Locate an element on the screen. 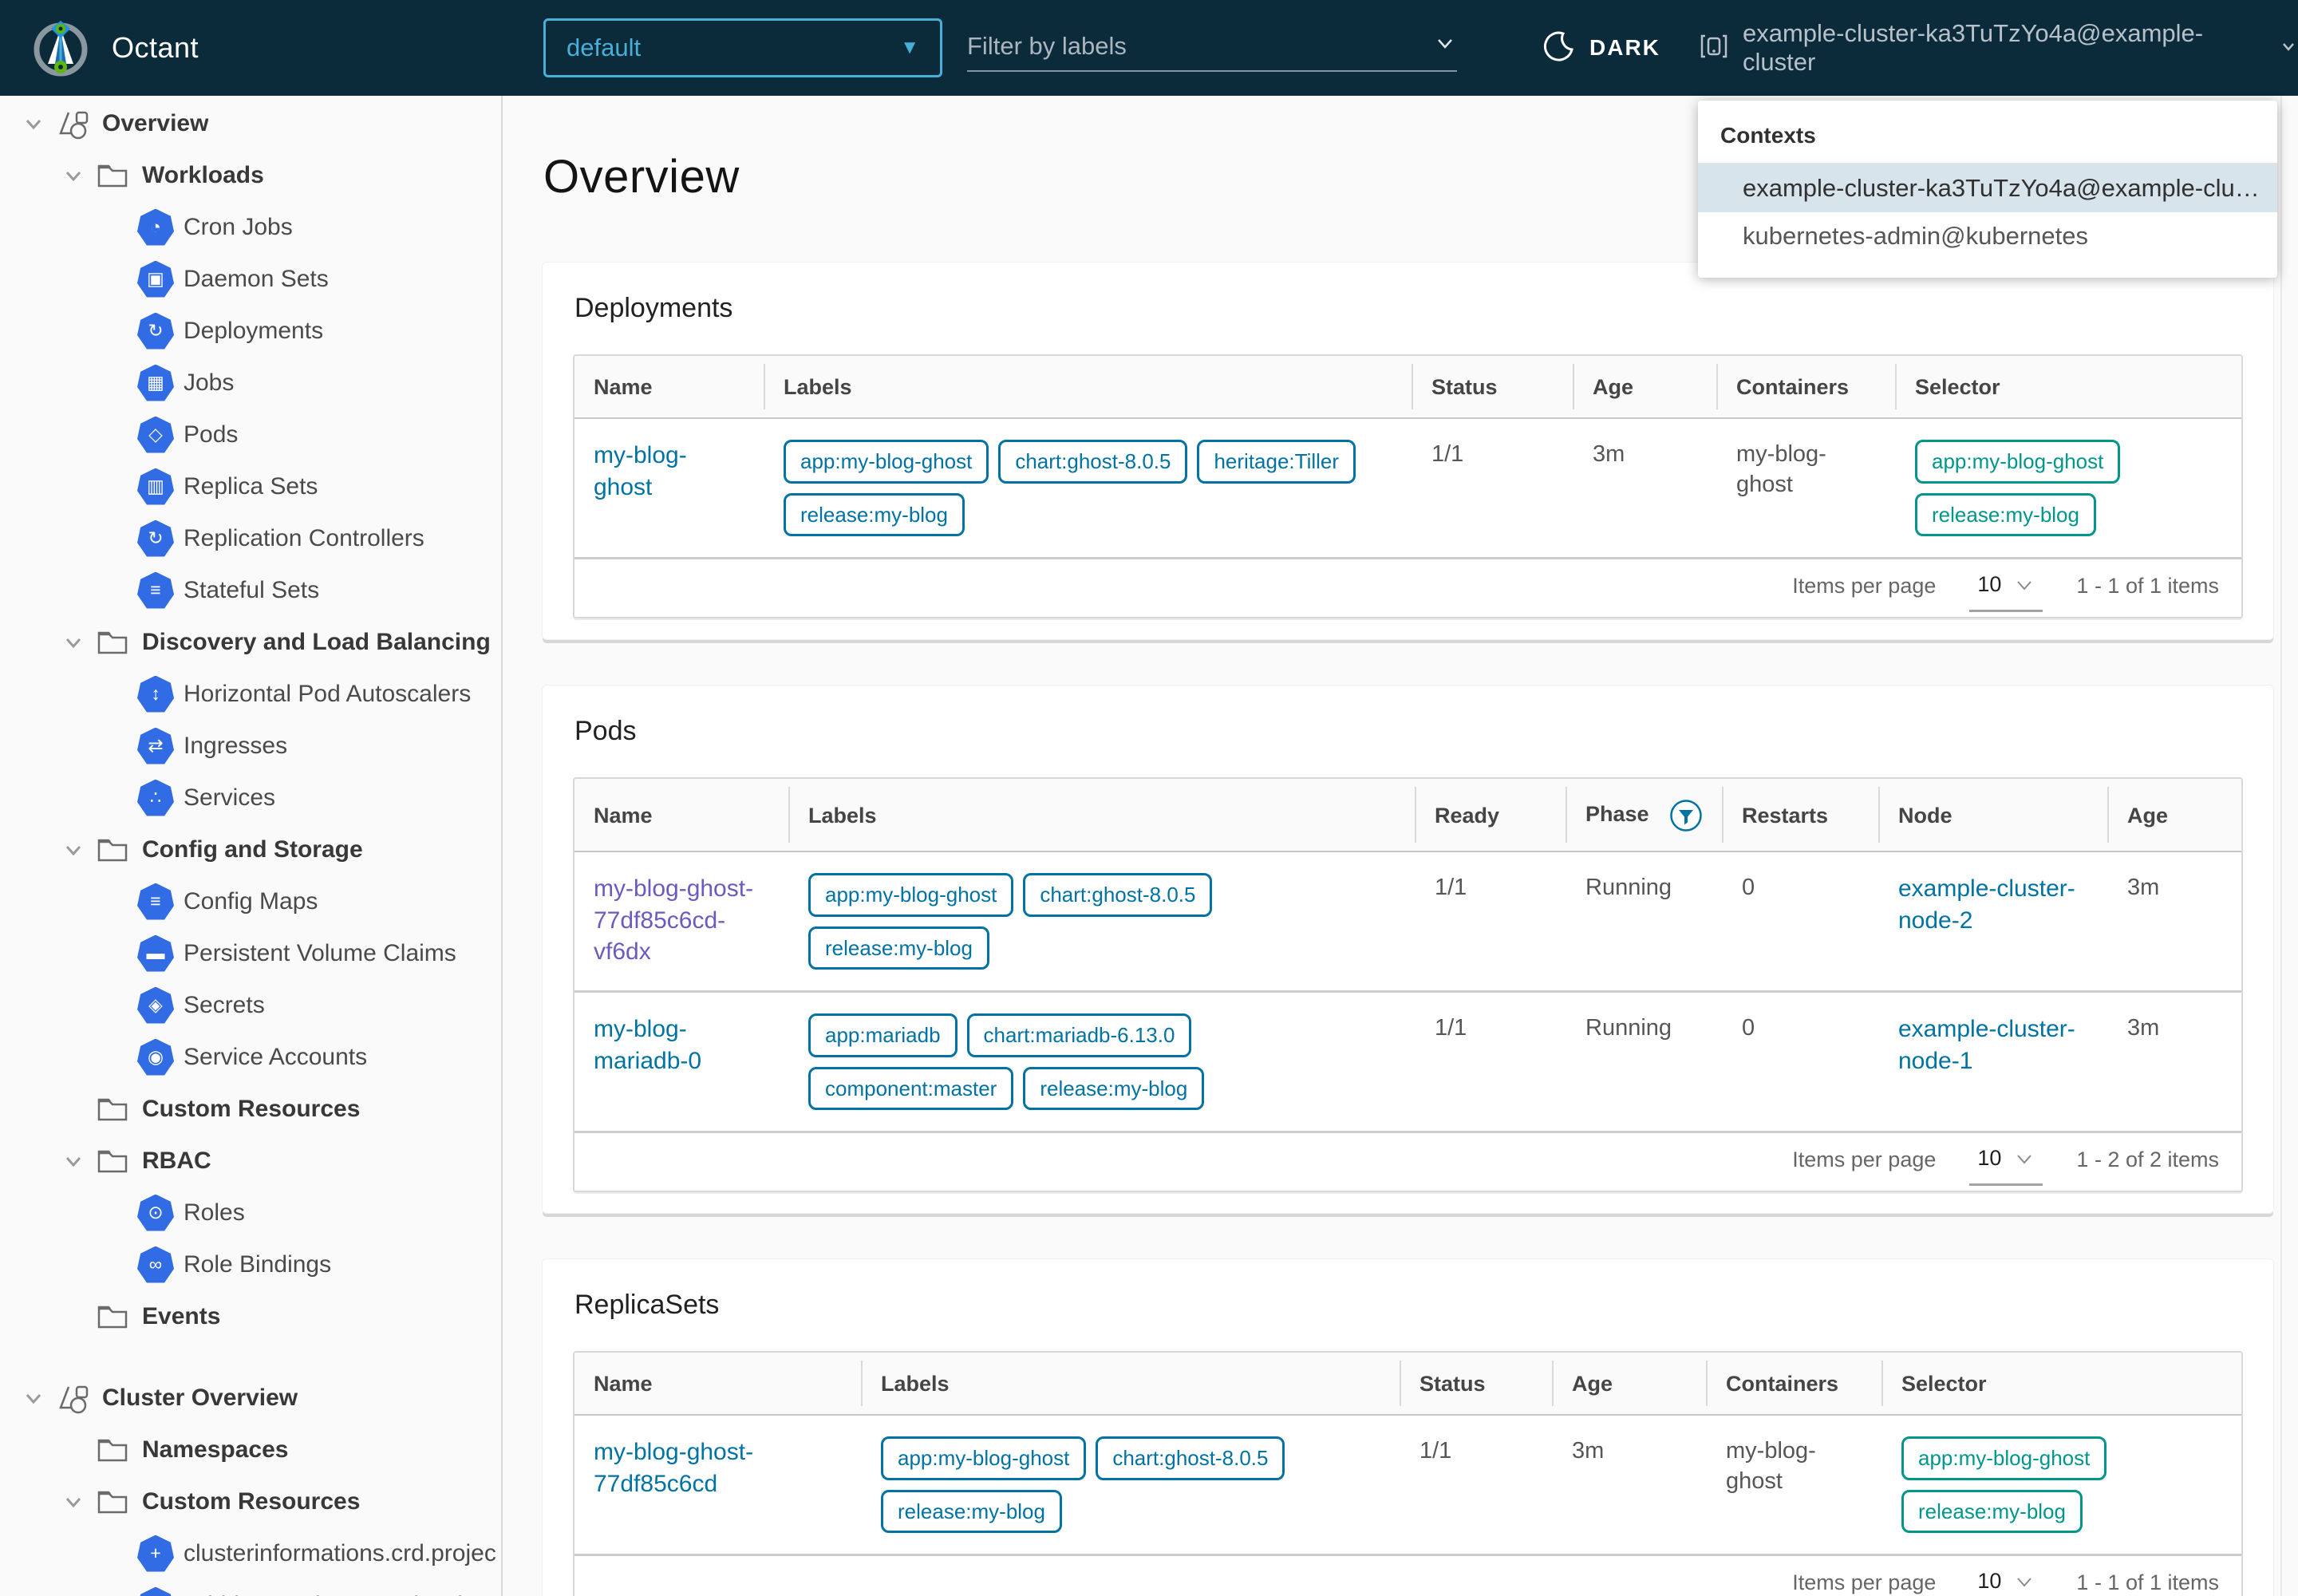 This screenshot has width=2298, height=1596. sidebar-item-role-bindings: ∞ Role Bindings is located at coordinates (251, 1264).